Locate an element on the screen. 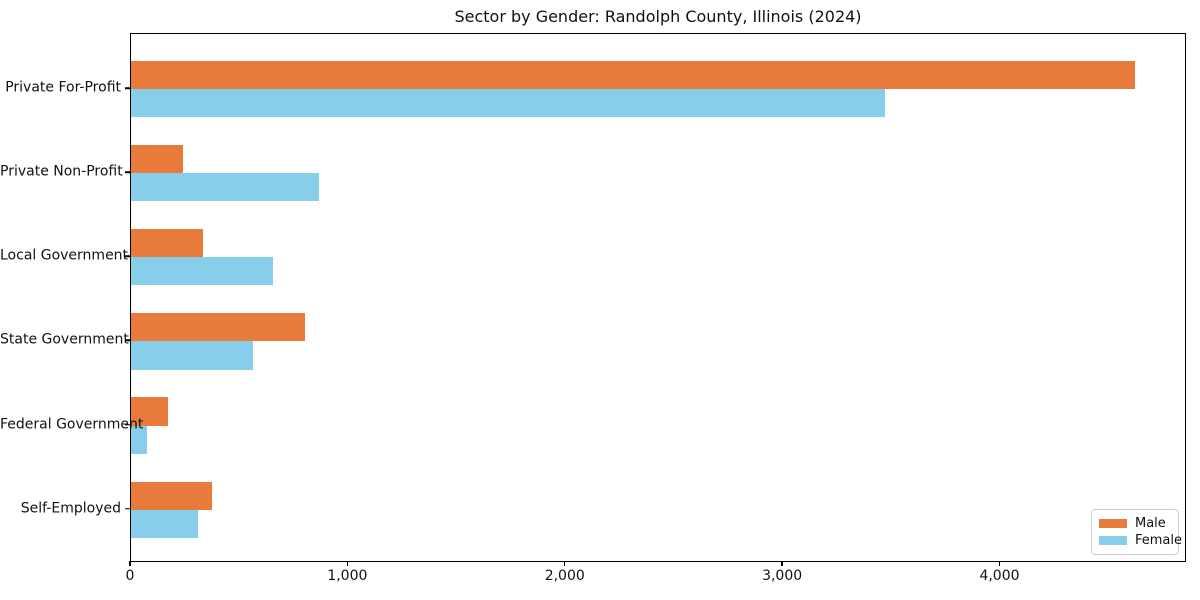 Image resolution: width=1200 pixels, height=600 pixels. bar-female-self-employed is located at coordinates (164, 523).